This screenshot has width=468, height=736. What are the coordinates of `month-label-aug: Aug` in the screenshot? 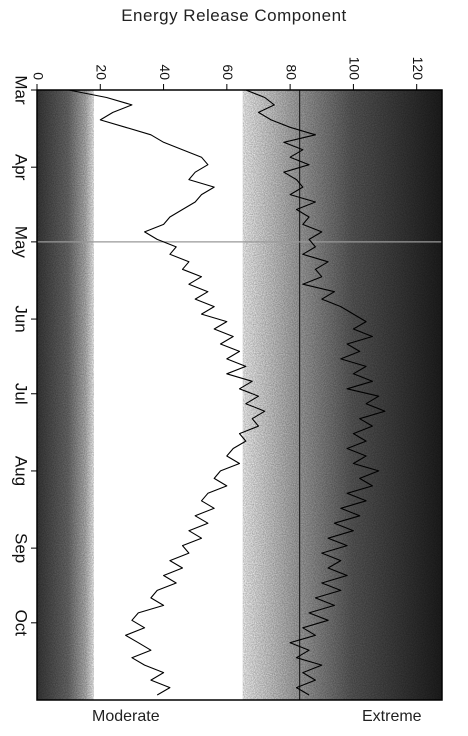 It's located at (21, 471).